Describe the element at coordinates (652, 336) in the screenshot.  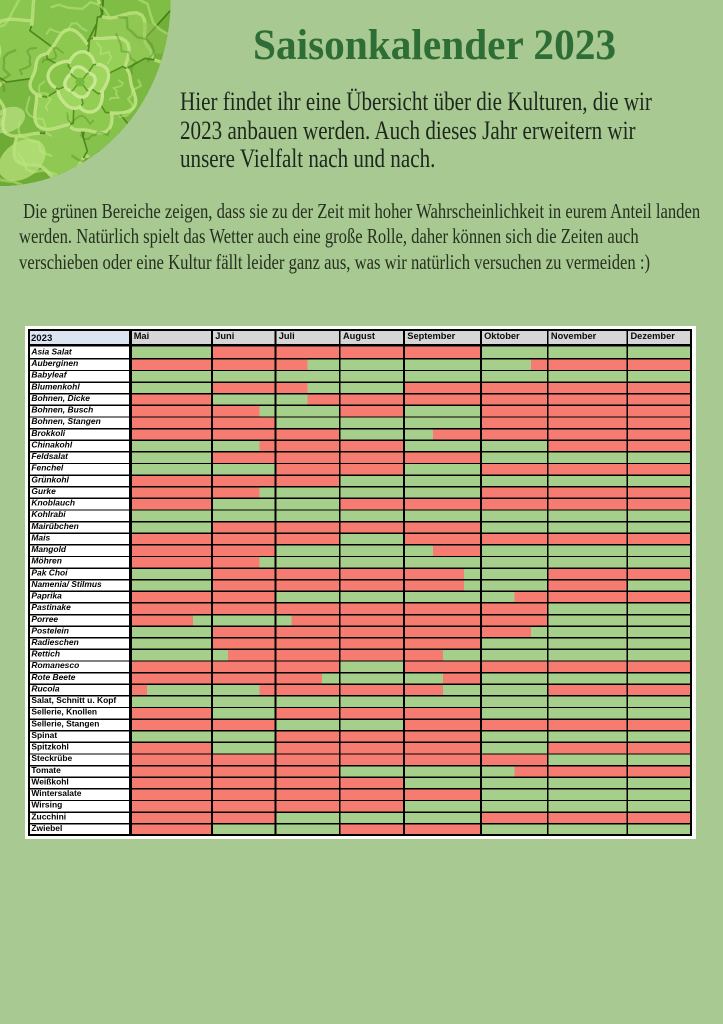
I see `svg-text: Dezember` at that location.